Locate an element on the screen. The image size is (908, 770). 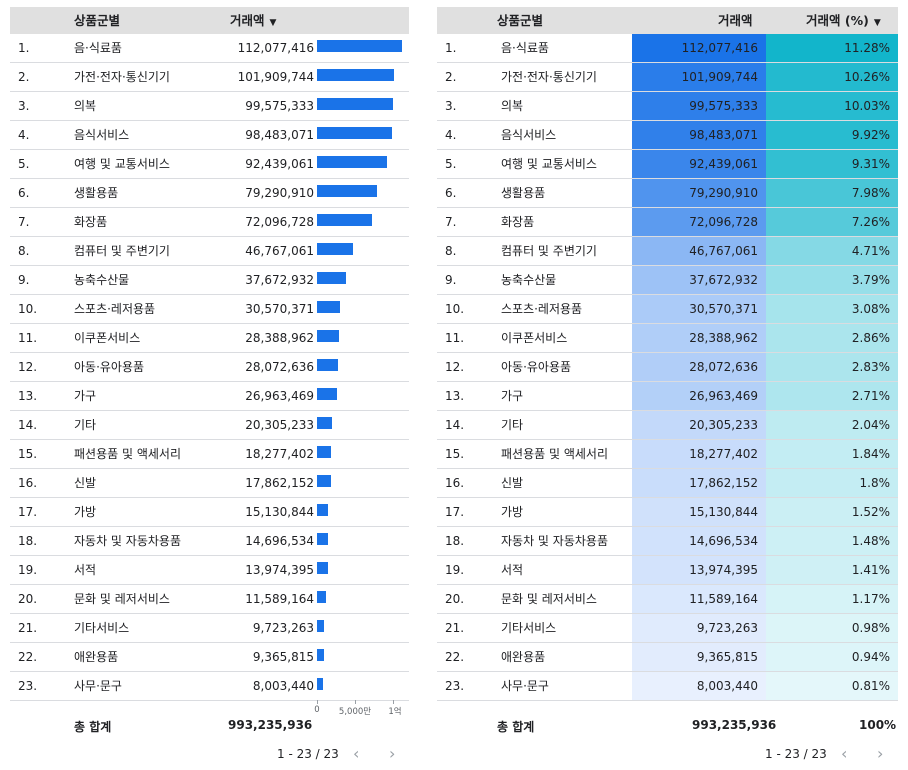
column-header-percent: 거래액 (%) ▼ is located at coordinates (843, 22).